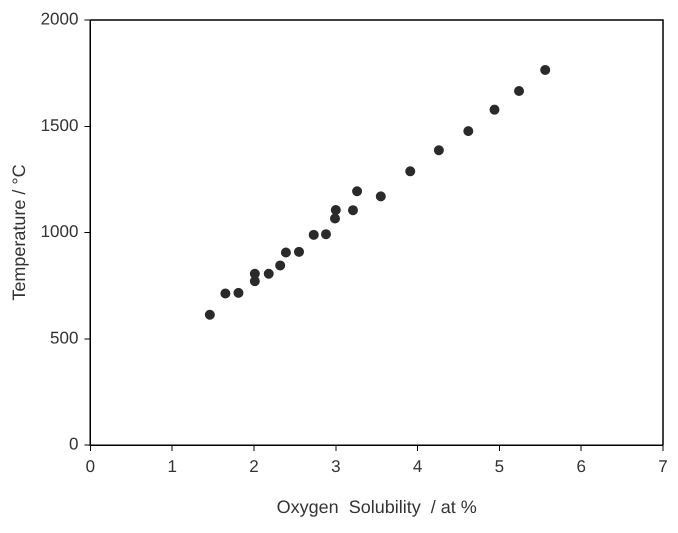  I want to click on x-tick-label: 0, so click(91, 466).